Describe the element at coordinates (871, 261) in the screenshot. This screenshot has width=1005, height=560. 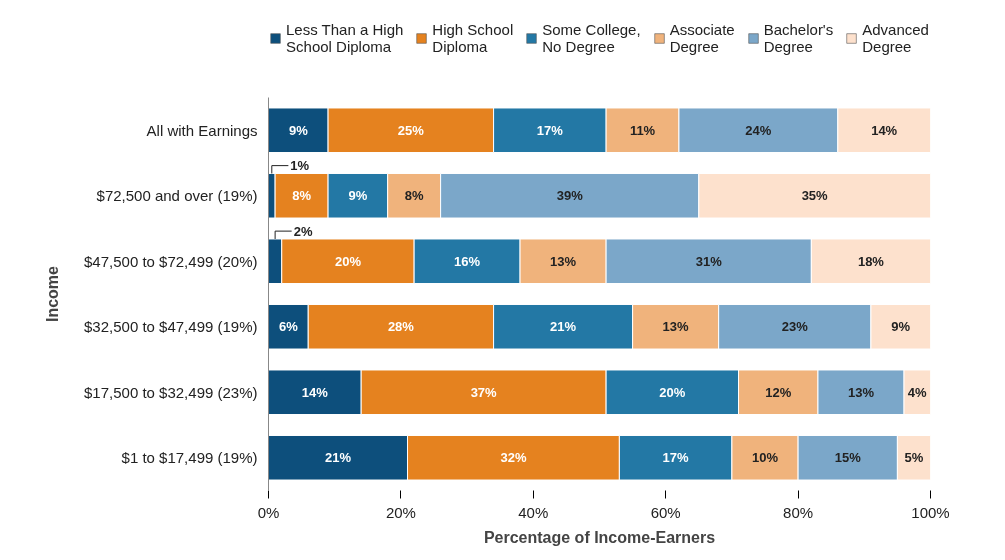
I see `data-label: 18%` at that location.